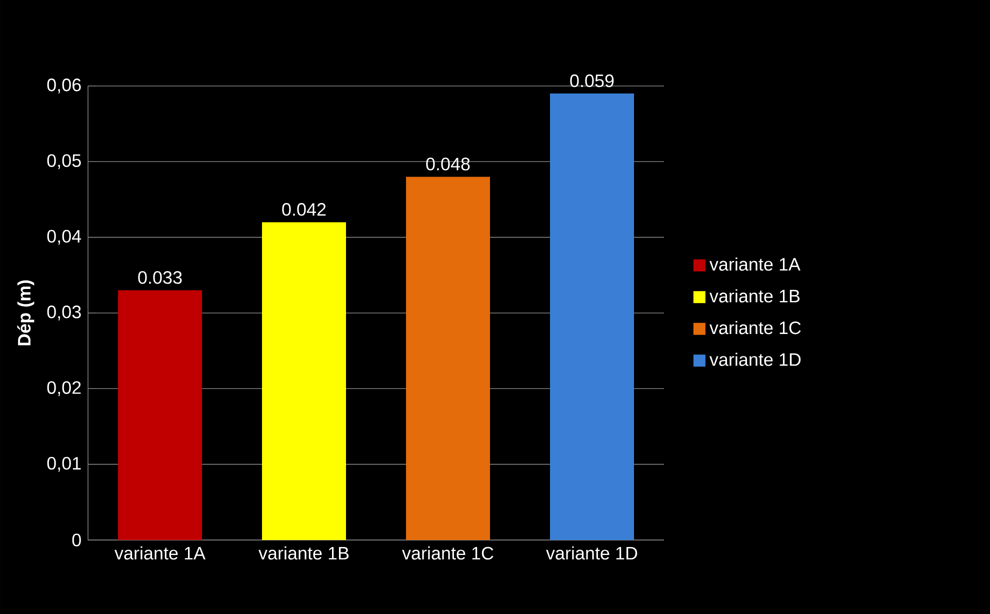 Image resolution: width=990 pixels, height=614 pixels. Describe the element at coordinates (754, 264) in the screenshot. I see `legend-label: variante 1A` at that location.